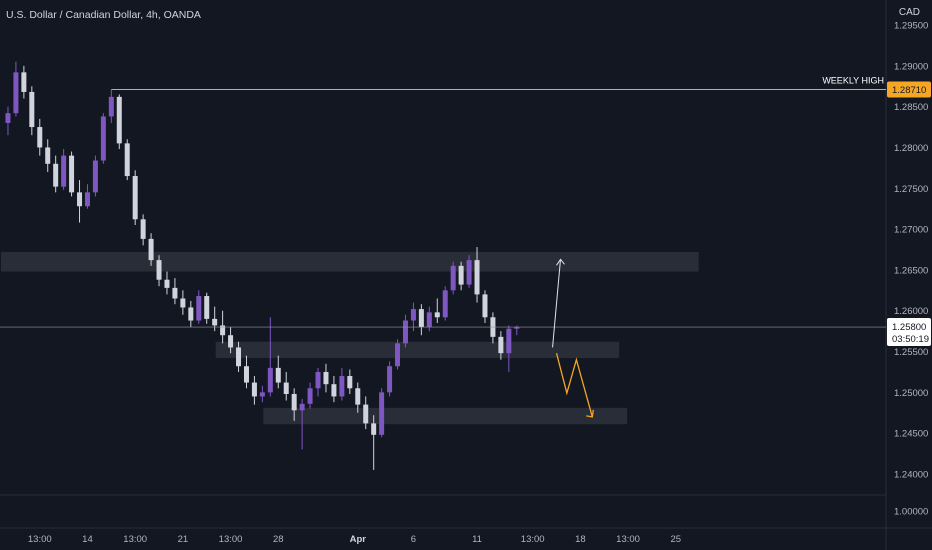  What do you see at coordinates (911, 512) in the screenshot?
I see `price-tick-label-12: 1.00000` at bounding box center [911, 512].